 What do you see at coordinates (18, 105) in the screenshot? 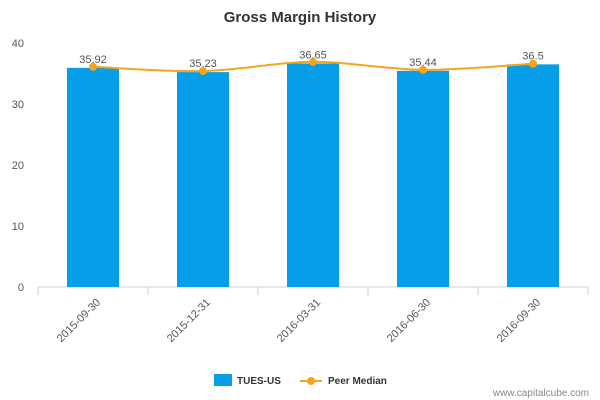
I see `y-tick-label: 30` at bounding box center [18, 105].